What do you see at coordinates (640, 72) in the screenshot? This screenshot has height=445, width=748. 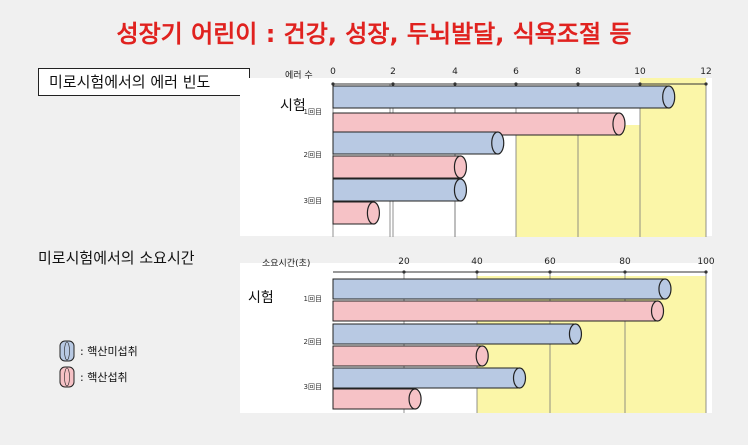 I see `chart1-tick-label: 10` at bounding box center [640, 72].